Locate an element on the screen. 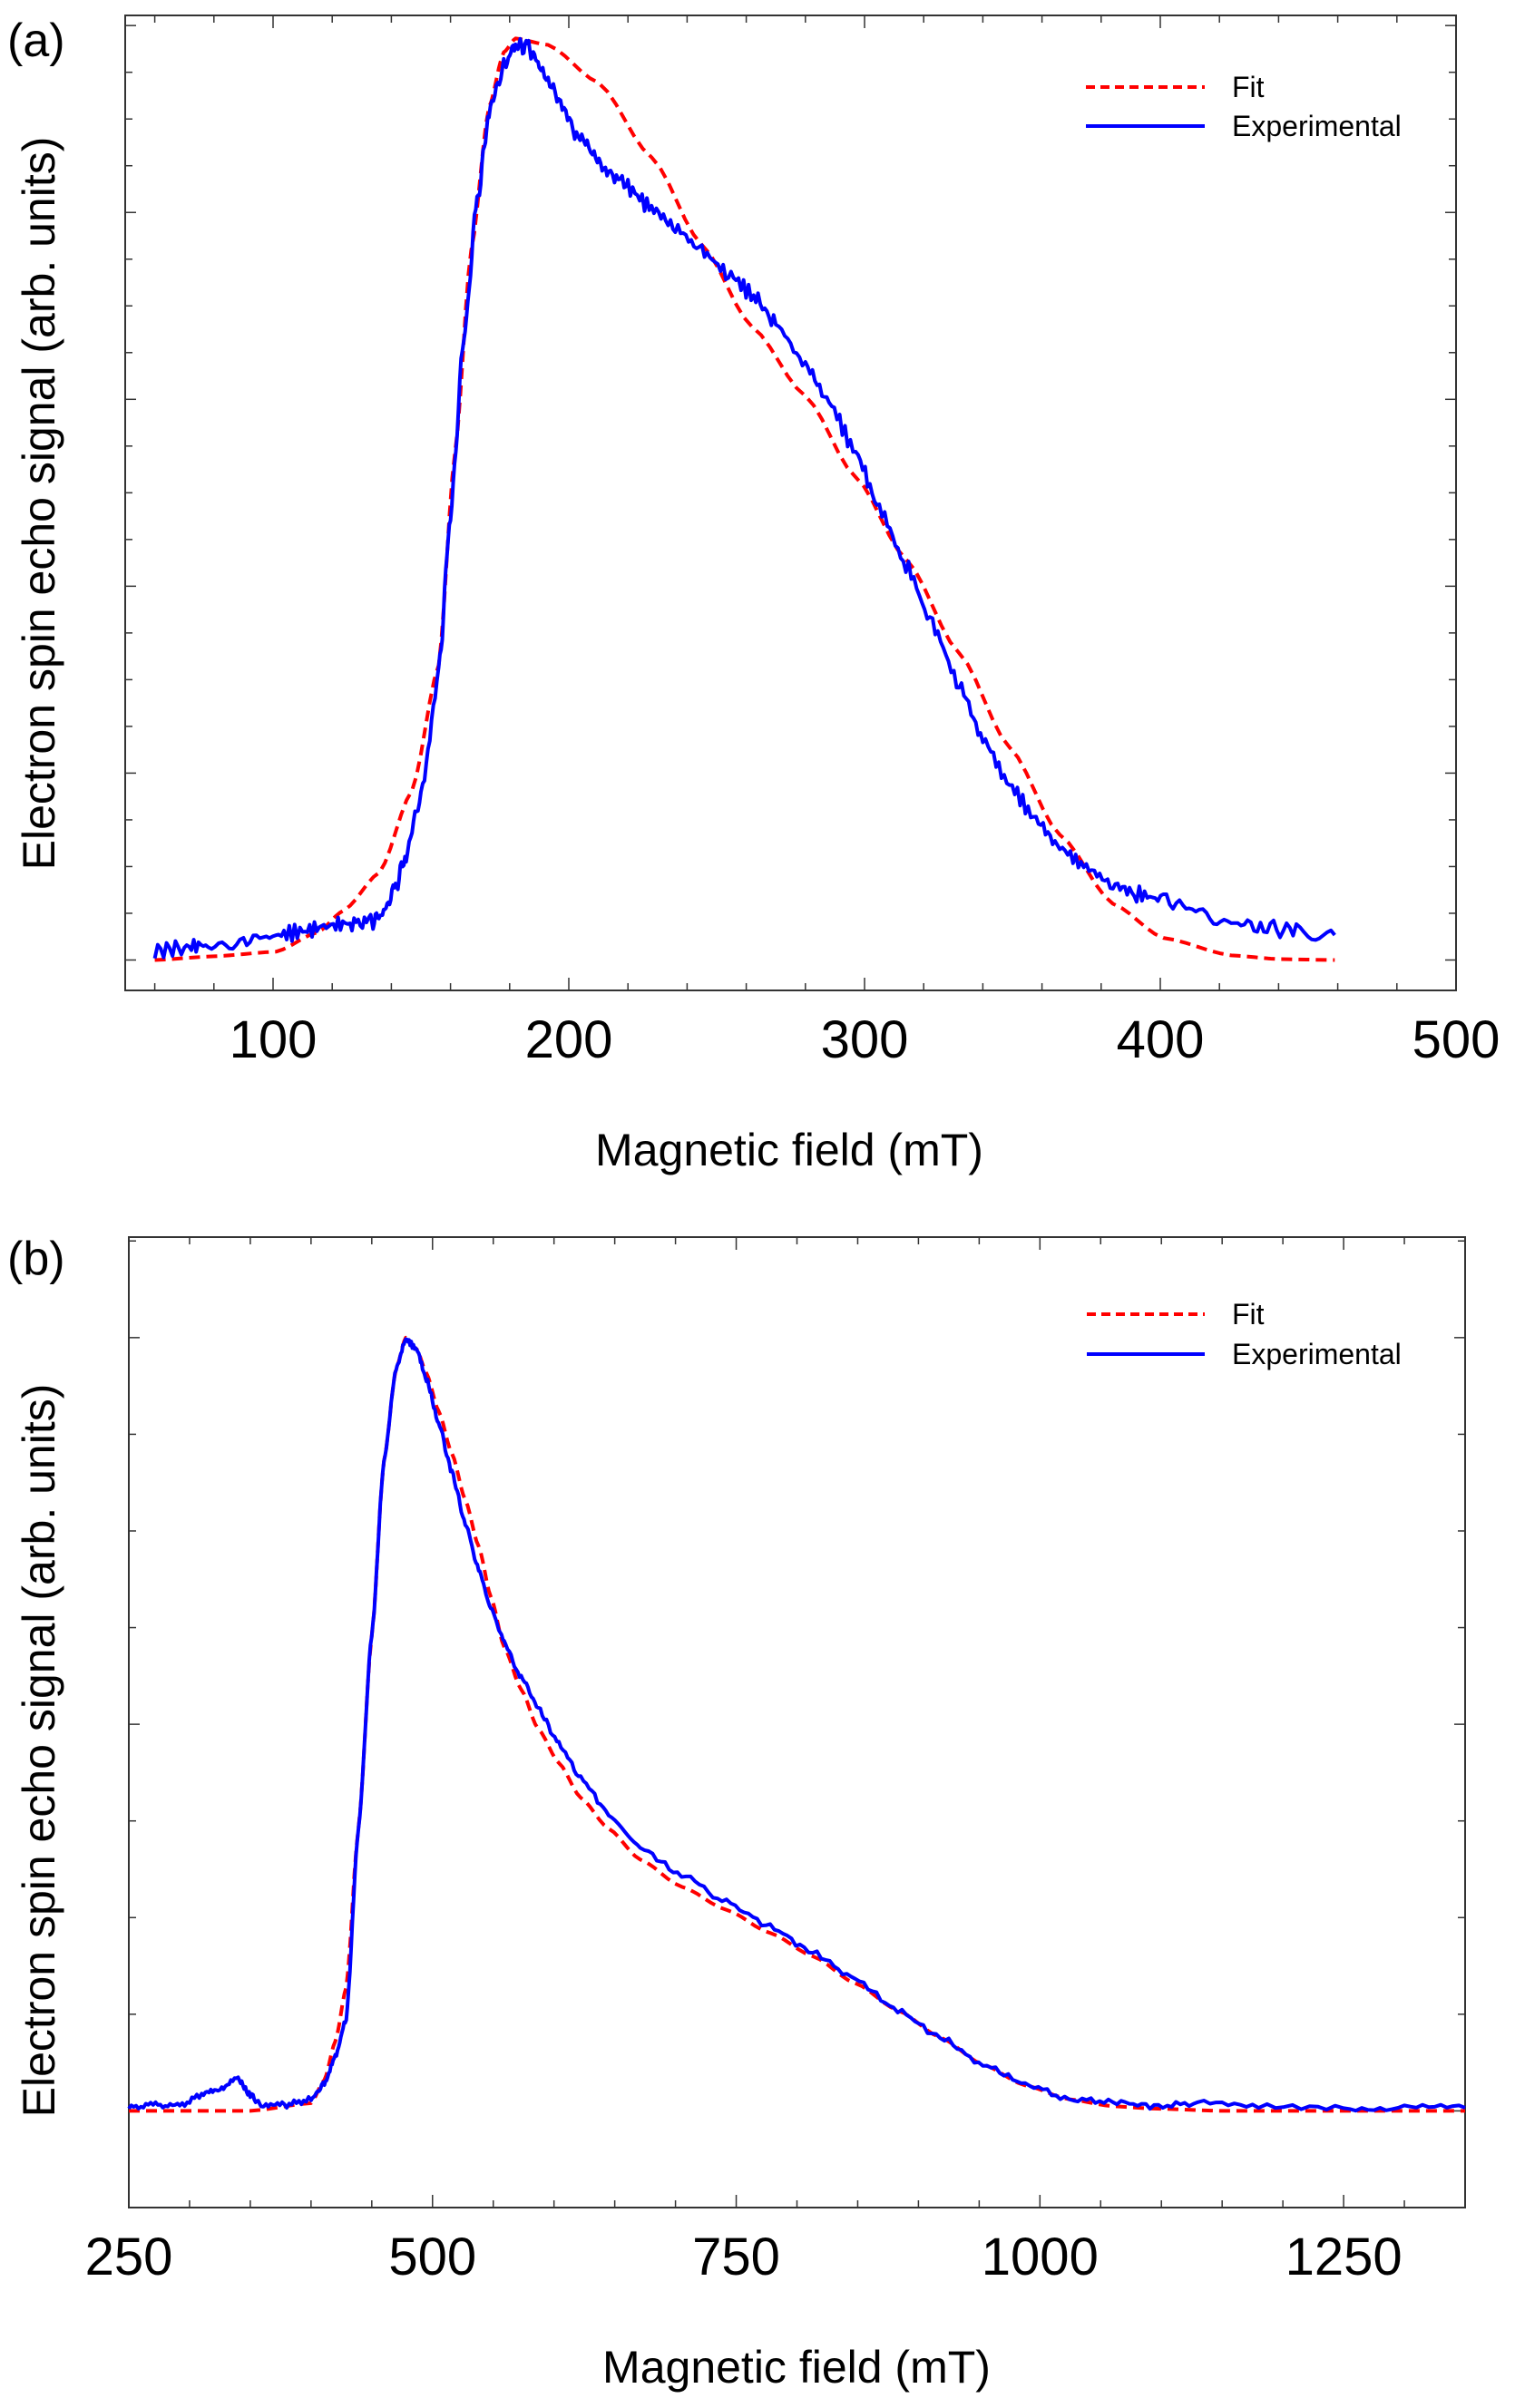 The height and width of the screenshot is (2408, 1515). x-axis-title-a: Magnetic field (mT) is located at coordinates (789, 1150).